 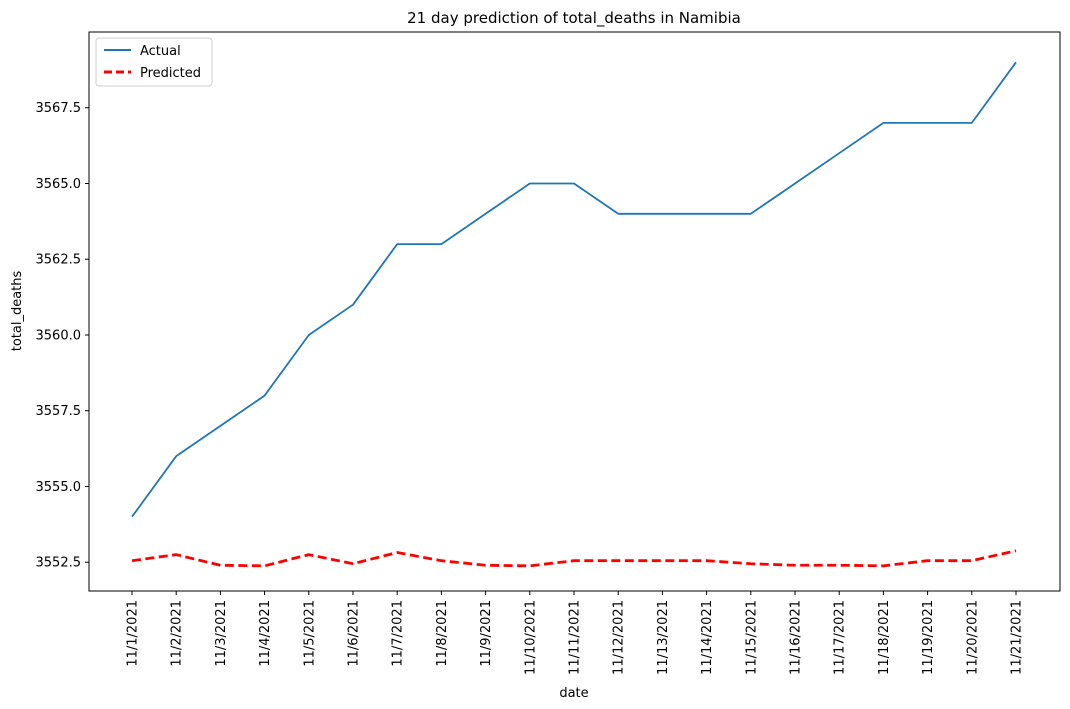 I want to click on x-tick-label: 11/9/2021, so click(x=486, y=633).